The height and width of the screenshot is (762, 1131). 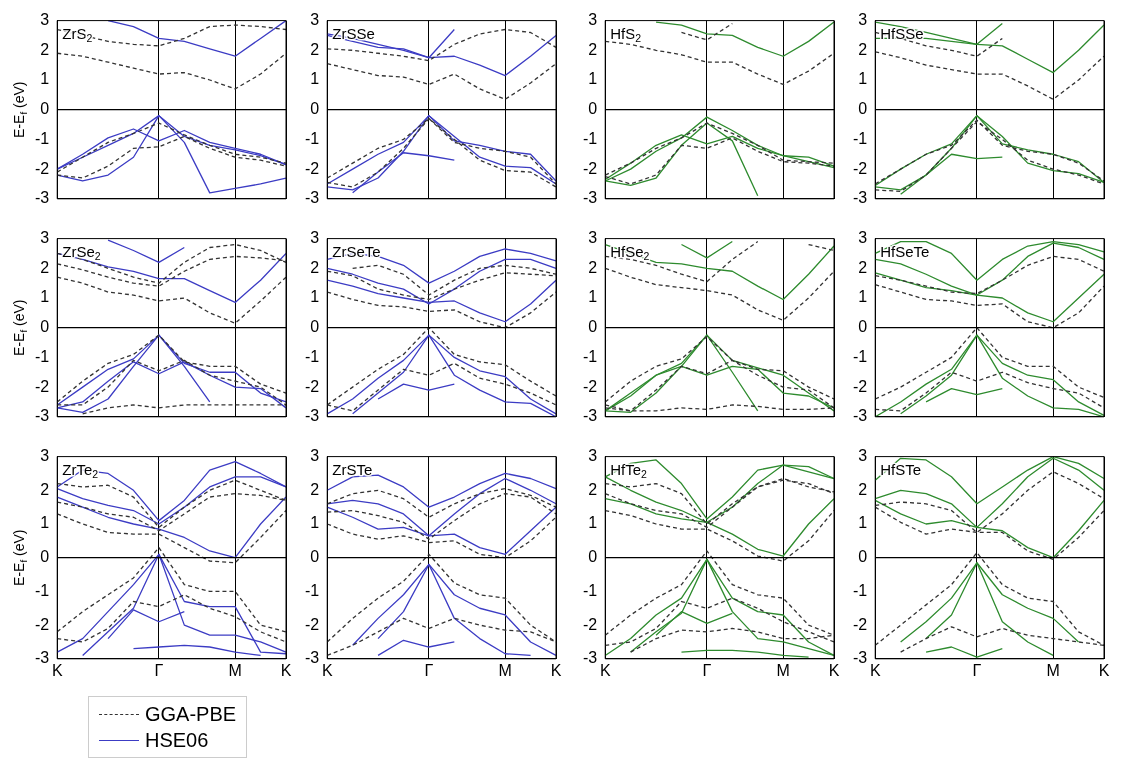 I want to click on chart-title: ZrSSe, so click(x=353, y=33).